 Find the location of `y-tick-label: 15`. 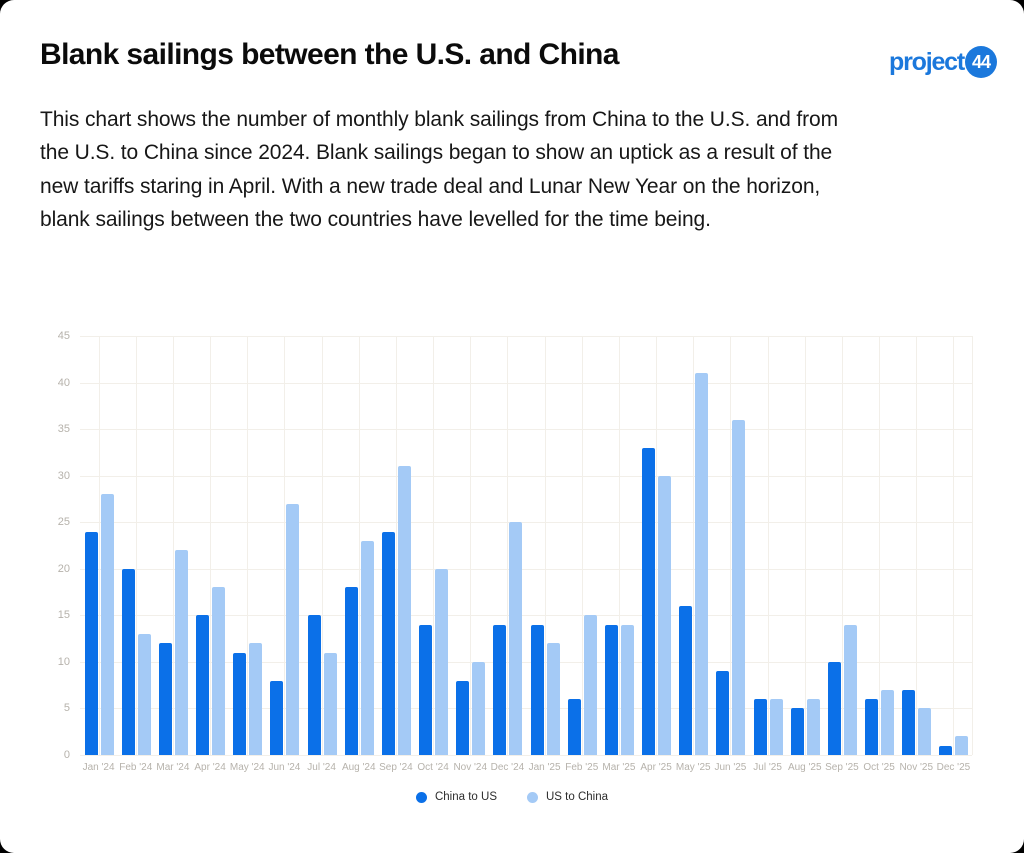

y-tick-label: 15 is located at coordinates (63, 615).